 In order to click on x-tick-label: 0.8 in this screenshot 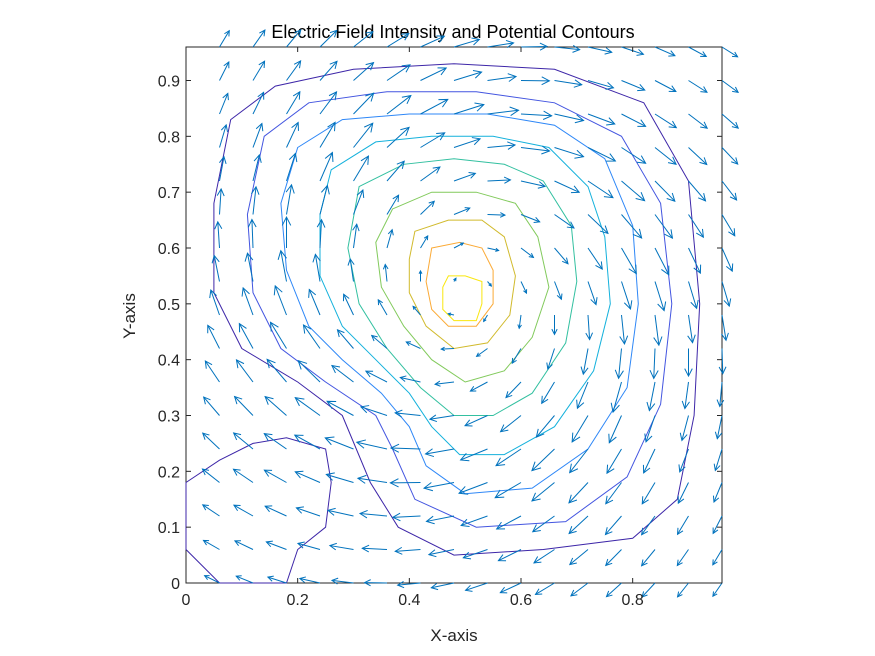, I will do `click(633, 600)`.